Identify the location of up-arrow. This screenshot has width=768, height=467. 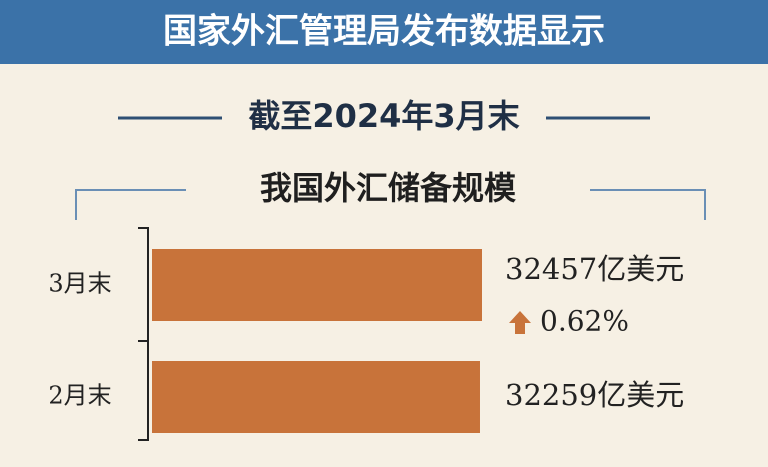
(520, 322).